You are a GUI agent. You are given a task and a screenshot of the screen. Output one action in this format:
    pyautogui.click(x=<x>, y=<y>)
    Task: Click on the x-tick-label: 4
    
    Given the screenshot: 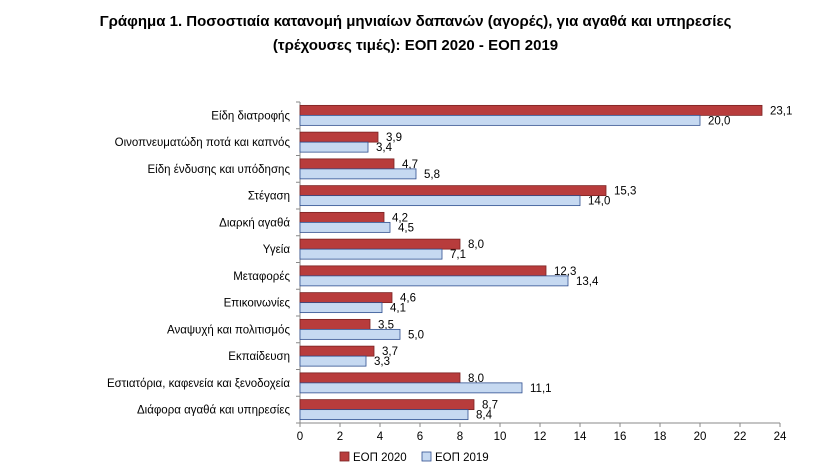 What is the action you would take?
    pyautogui.click(x=380, y=437)
    